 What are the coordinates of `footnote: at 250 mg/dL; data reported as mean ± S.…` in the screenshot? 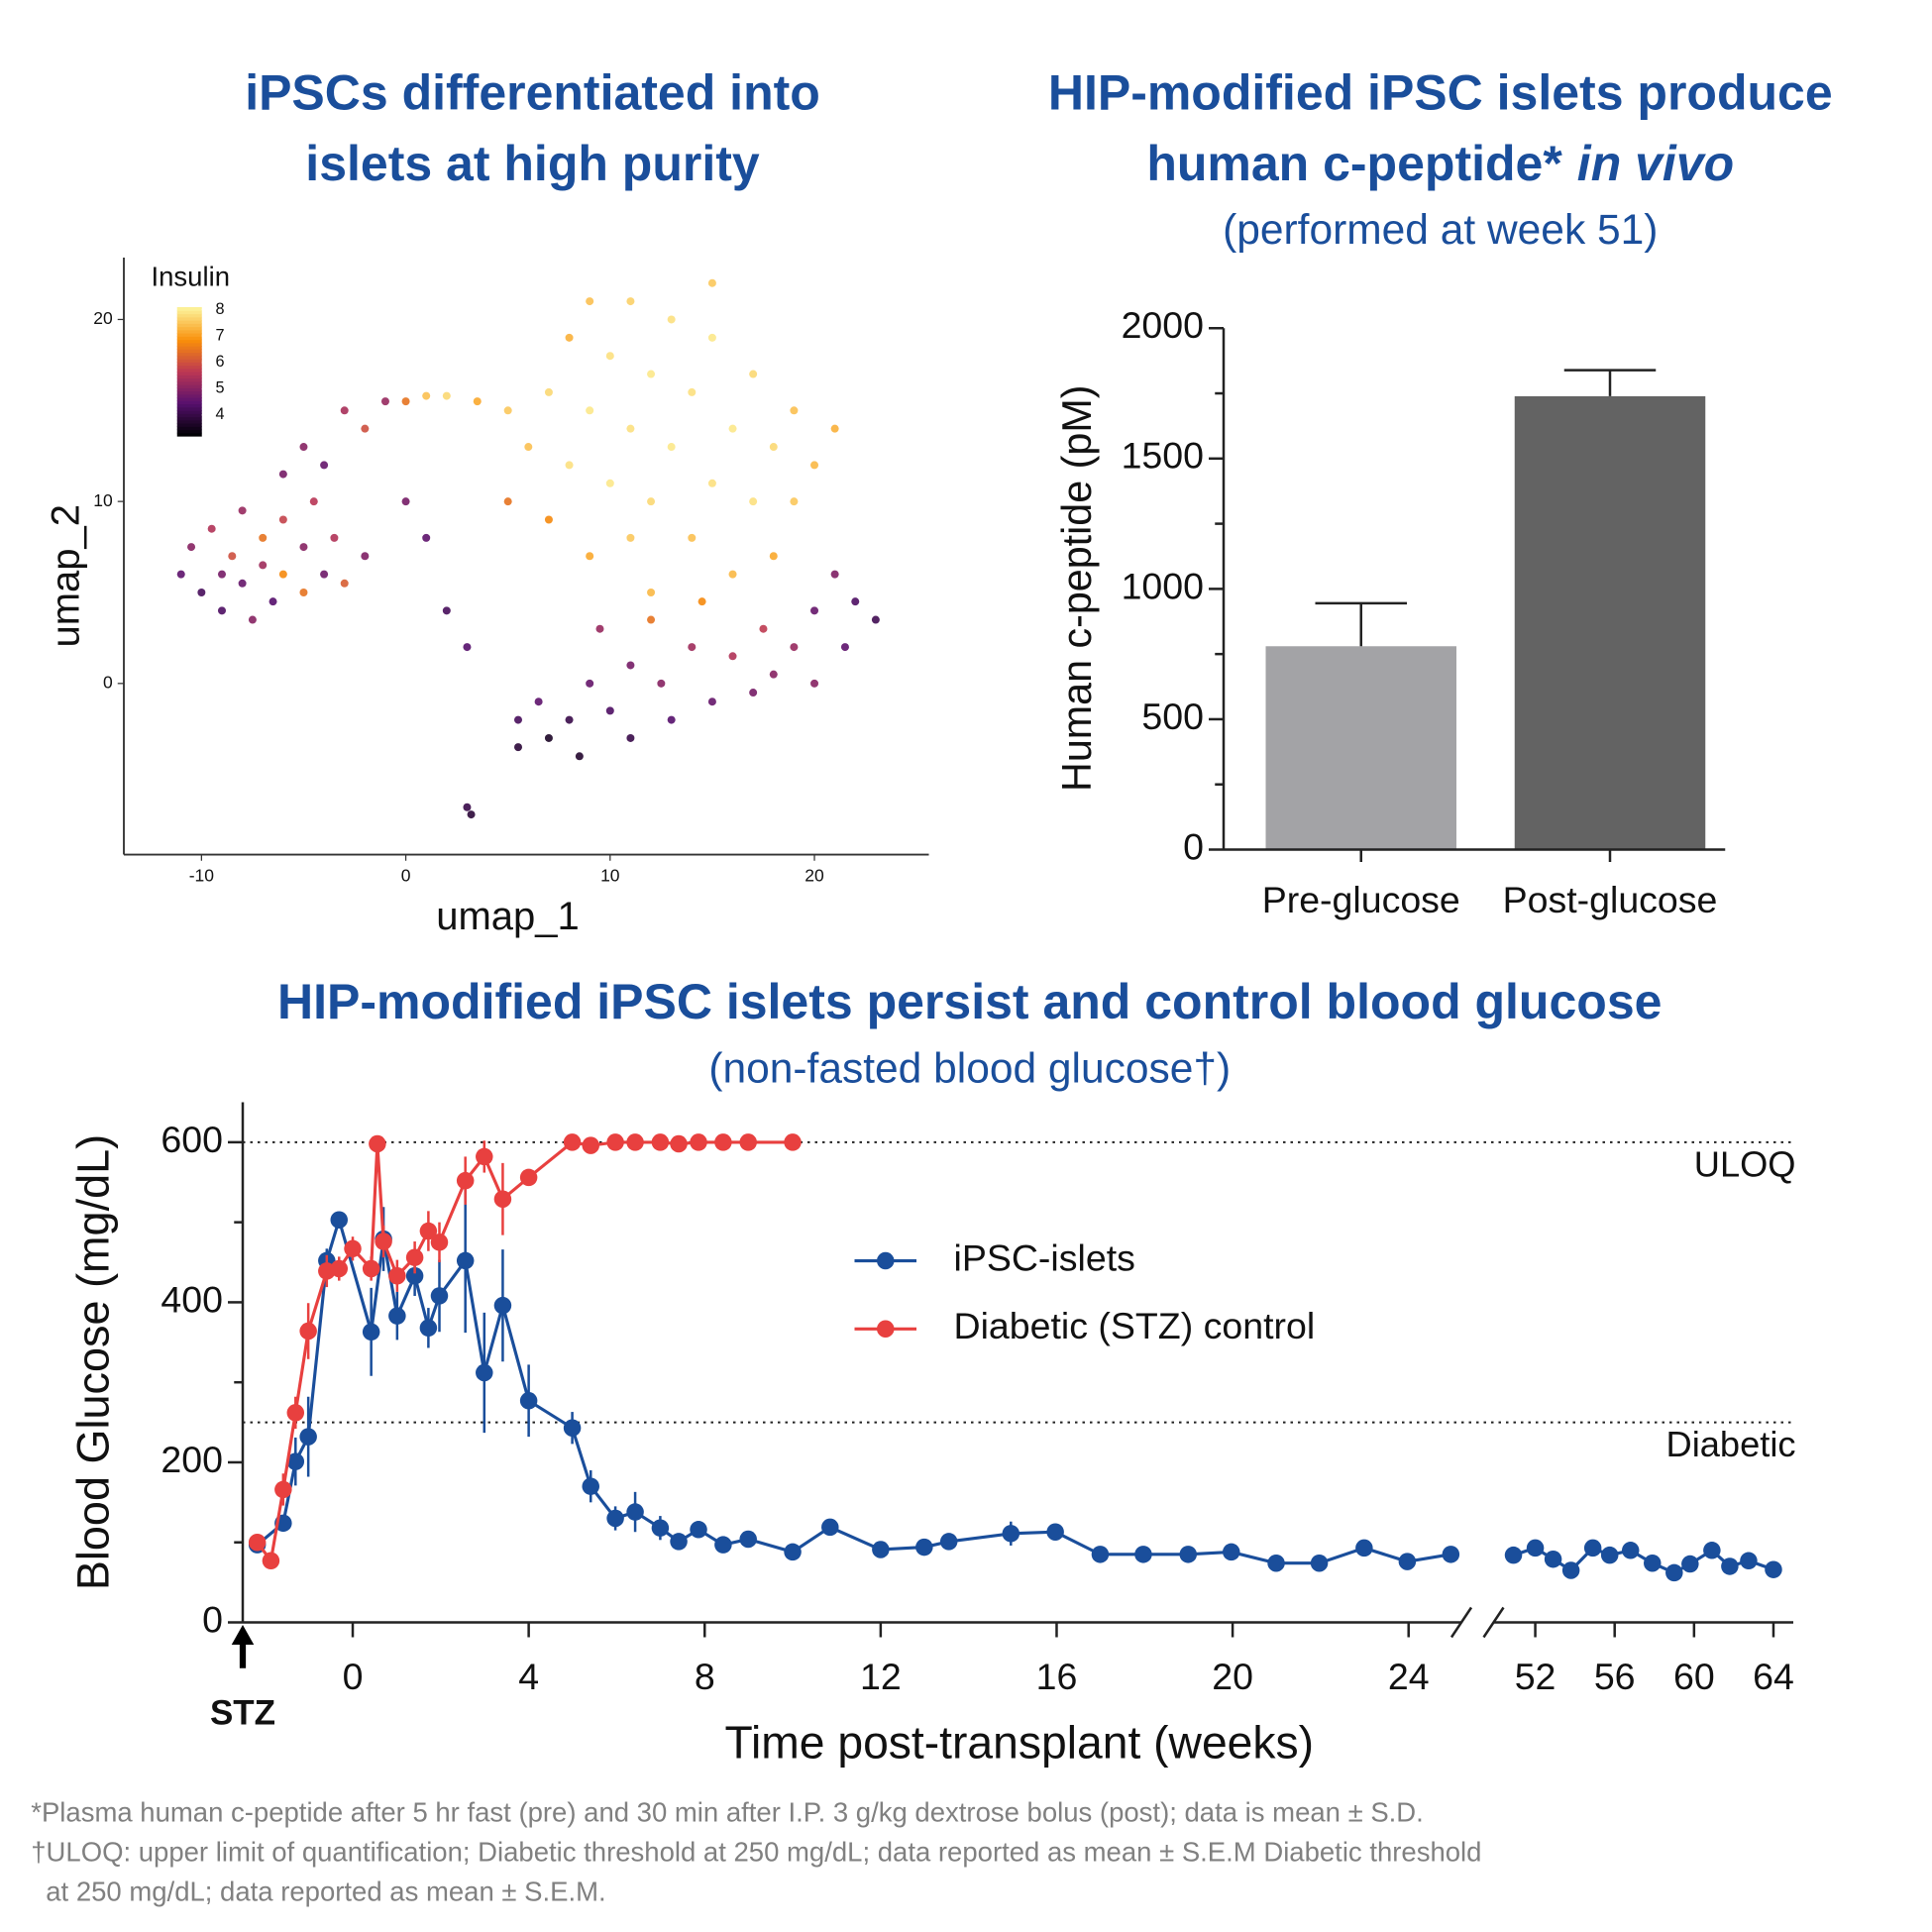 It's located at (325, 1892).